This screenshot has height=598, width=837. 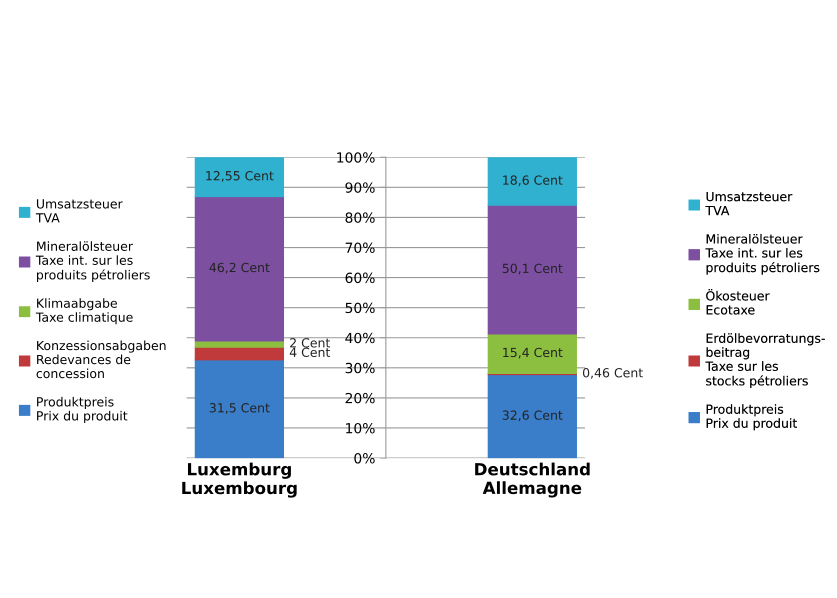 I want to click on y-tick-label: 70%, so click(x=360, y=247).